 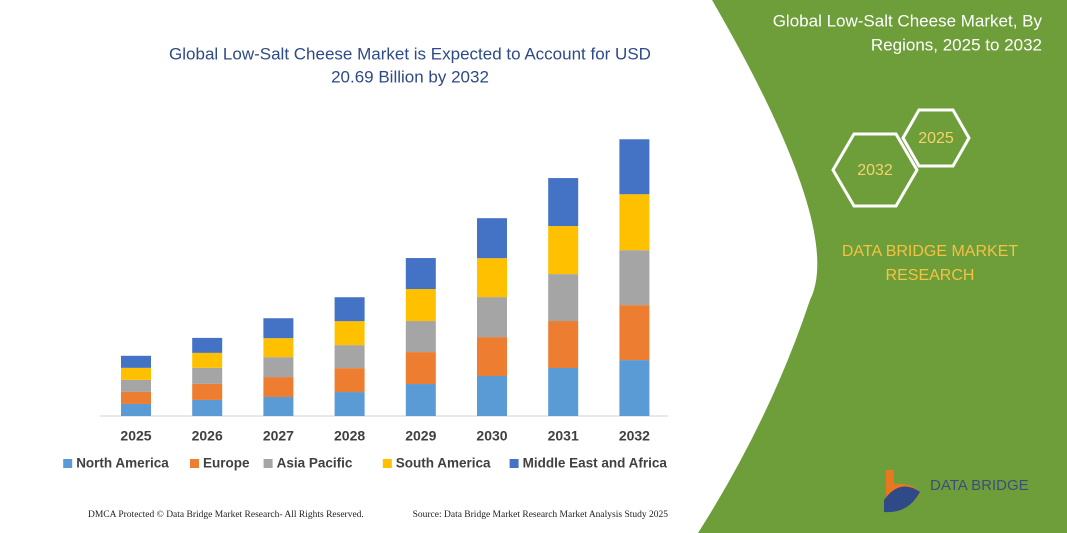 I want to click on legend-label: Asia Pacific, so click(x=315, y=463).